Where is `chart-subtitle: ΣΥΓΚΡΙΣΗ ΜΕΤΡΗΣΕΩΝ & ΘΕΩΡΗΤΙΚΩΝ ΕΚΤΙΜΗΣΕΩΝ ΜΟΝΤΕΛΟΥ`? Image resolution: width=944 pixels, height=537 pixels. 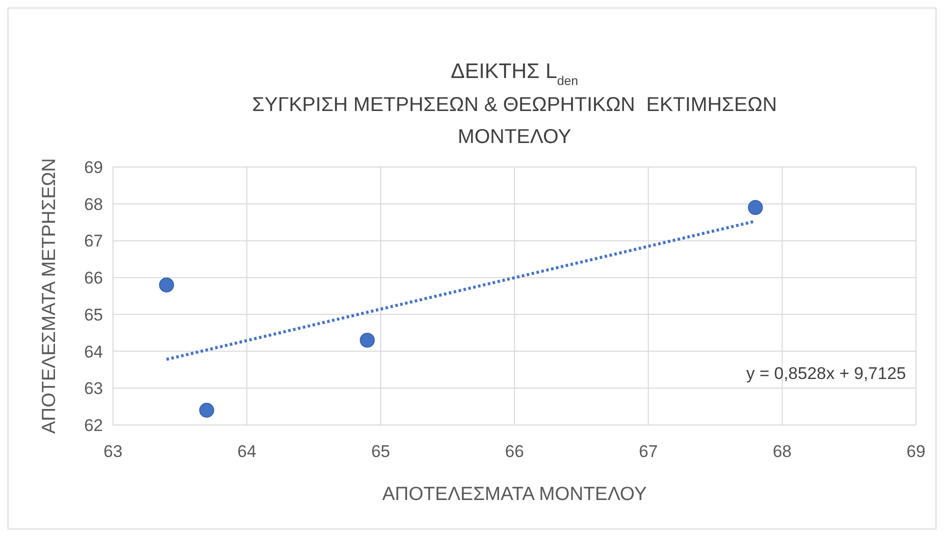 chart-subtitle: ΣΥΓΚΡΙΣΗ ΜΕΤΡΗΣΕΩΝ & ΘΕΩΡΗΤΙΚΩΝ ΕΚΤΙΜΗΣΕΩΝ ΜΟΝΤΕΛΟΥ is located at coordinates (514, 121).